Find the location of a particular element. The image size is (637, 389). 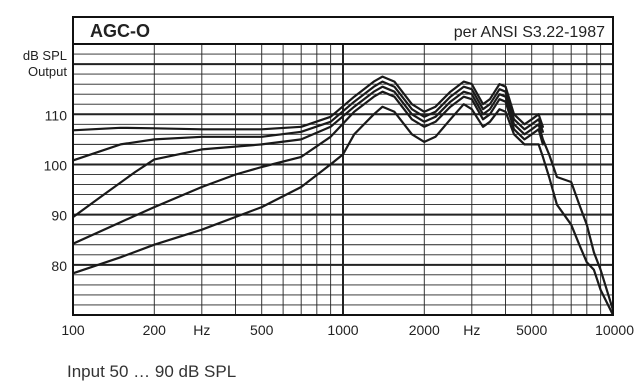

x-tick-label: 100 is located at coordinates (73, 330).